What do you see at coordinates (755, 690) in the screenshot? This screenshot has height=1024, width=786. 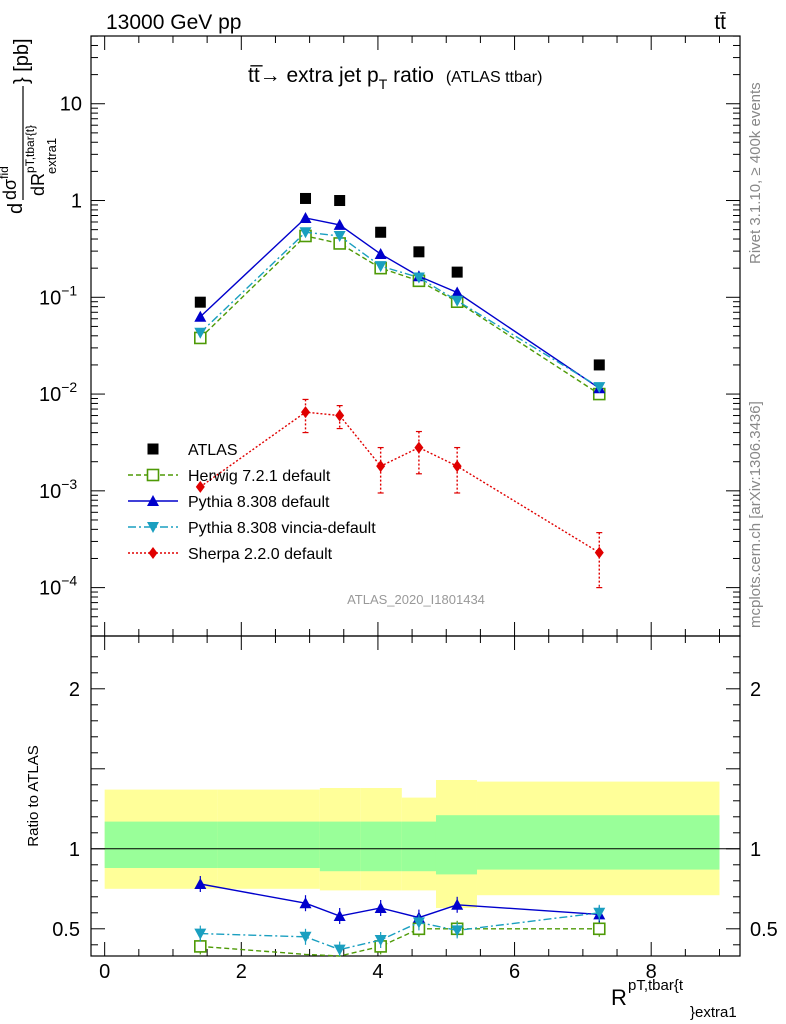 I see `ratio-y-tick-label-right: 2` at bounding box center [755, 690].